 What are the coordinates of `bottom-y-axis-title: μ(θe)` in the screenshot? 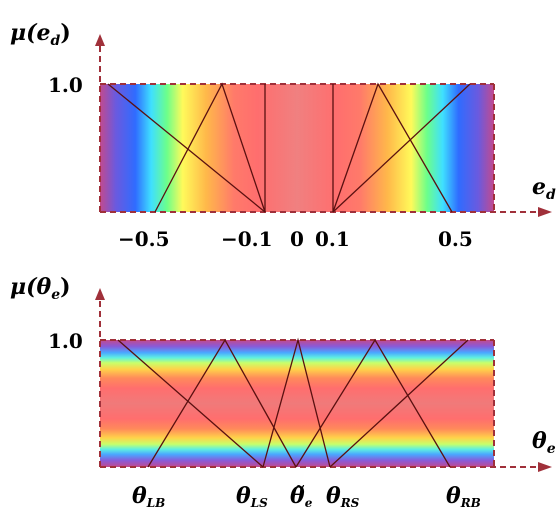 It's located at (40, 288).